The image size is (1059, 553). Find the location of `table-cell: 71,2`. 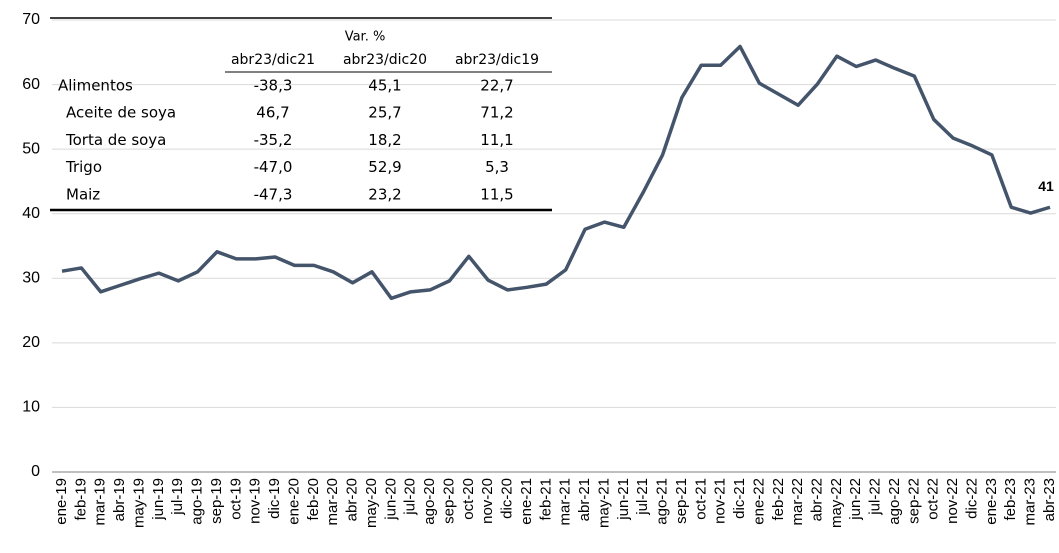

table-cell: 71,2 is located at coordinates (496, 113).